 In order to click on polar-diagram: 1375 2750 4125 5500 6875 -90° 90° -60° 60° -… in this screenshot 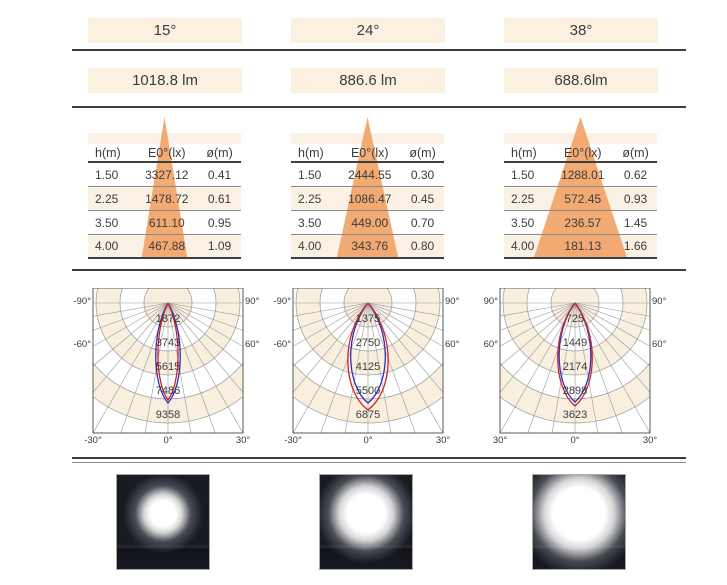, I will do `click(368, 369)`.